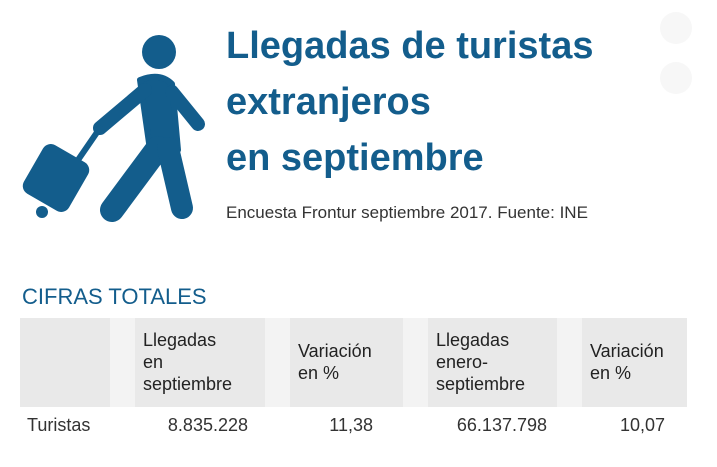  Describe the element at coordinates (501, 425) in the screenshot. I see `cell-value: 66.137.798` at that location.